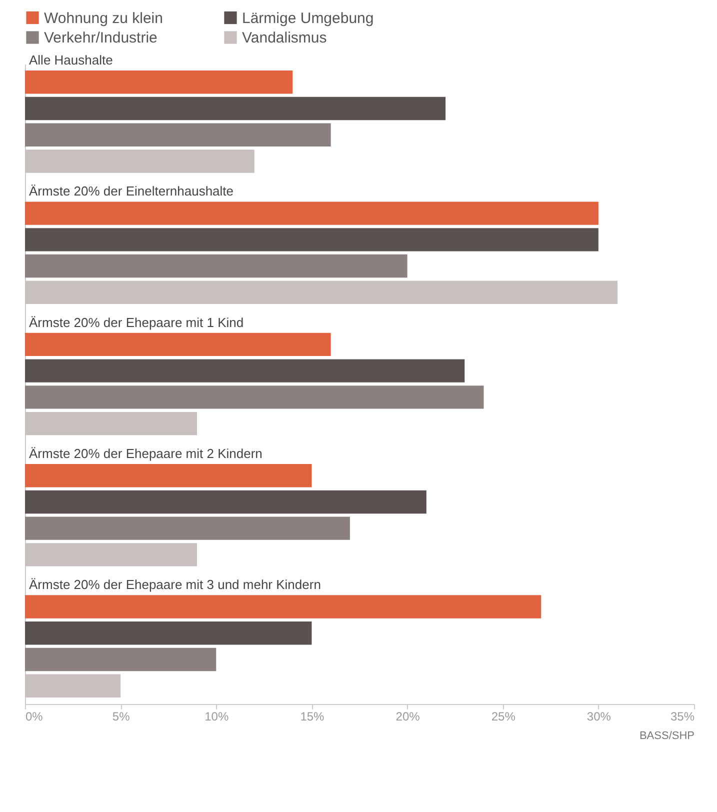 The image size is (717, 812). What do you see at coordinates (71, 60) in the screenshot?
I see `y-tick-label: Alle Haushalte` at bounding box center [71, 60].